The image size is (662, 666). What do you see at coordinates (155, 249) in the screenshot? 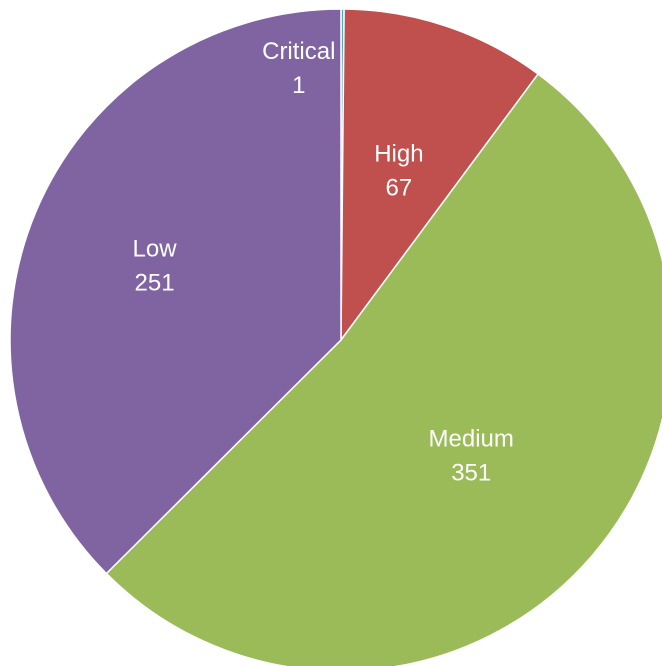
I see `data-label-category-low: Low` at bounding box center [155, 249].